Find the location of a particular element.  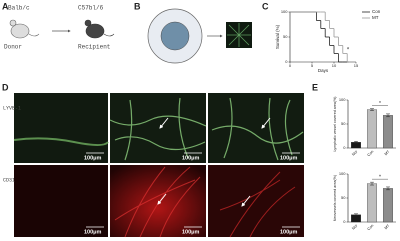

x-axis-label: Days is located at coordinates (323, 70).